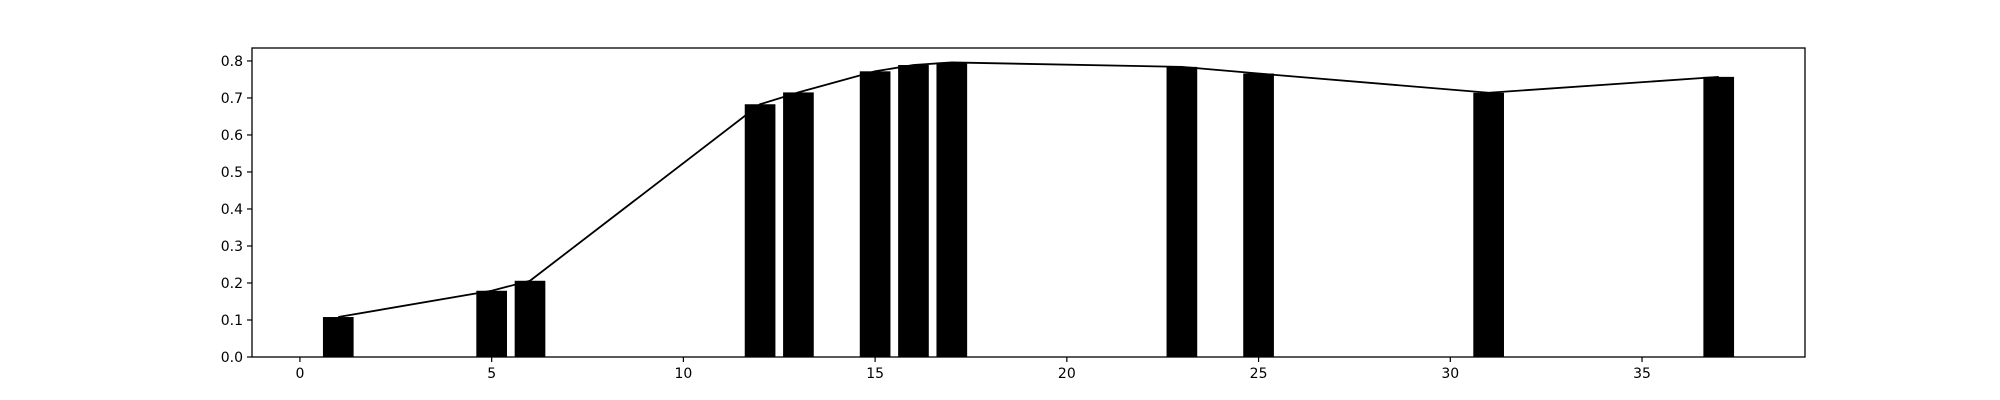 The image size is (2000, 400). Describe the element at coordinates (232, 173) in the screenshot. I see `y-tick-label: 0.5` at that location.